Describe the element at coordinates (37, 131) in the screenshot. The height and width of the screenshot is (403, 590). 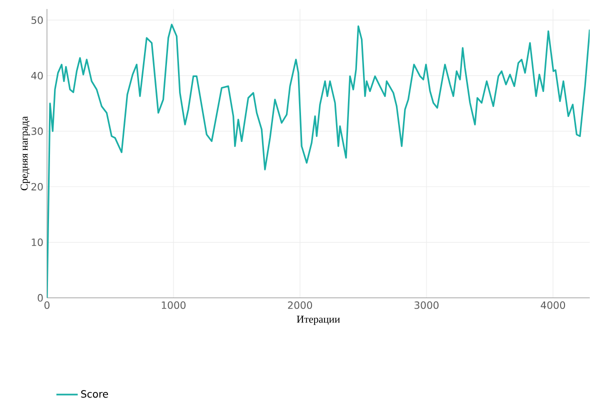
I see `y-tick-label: 30` at that location.